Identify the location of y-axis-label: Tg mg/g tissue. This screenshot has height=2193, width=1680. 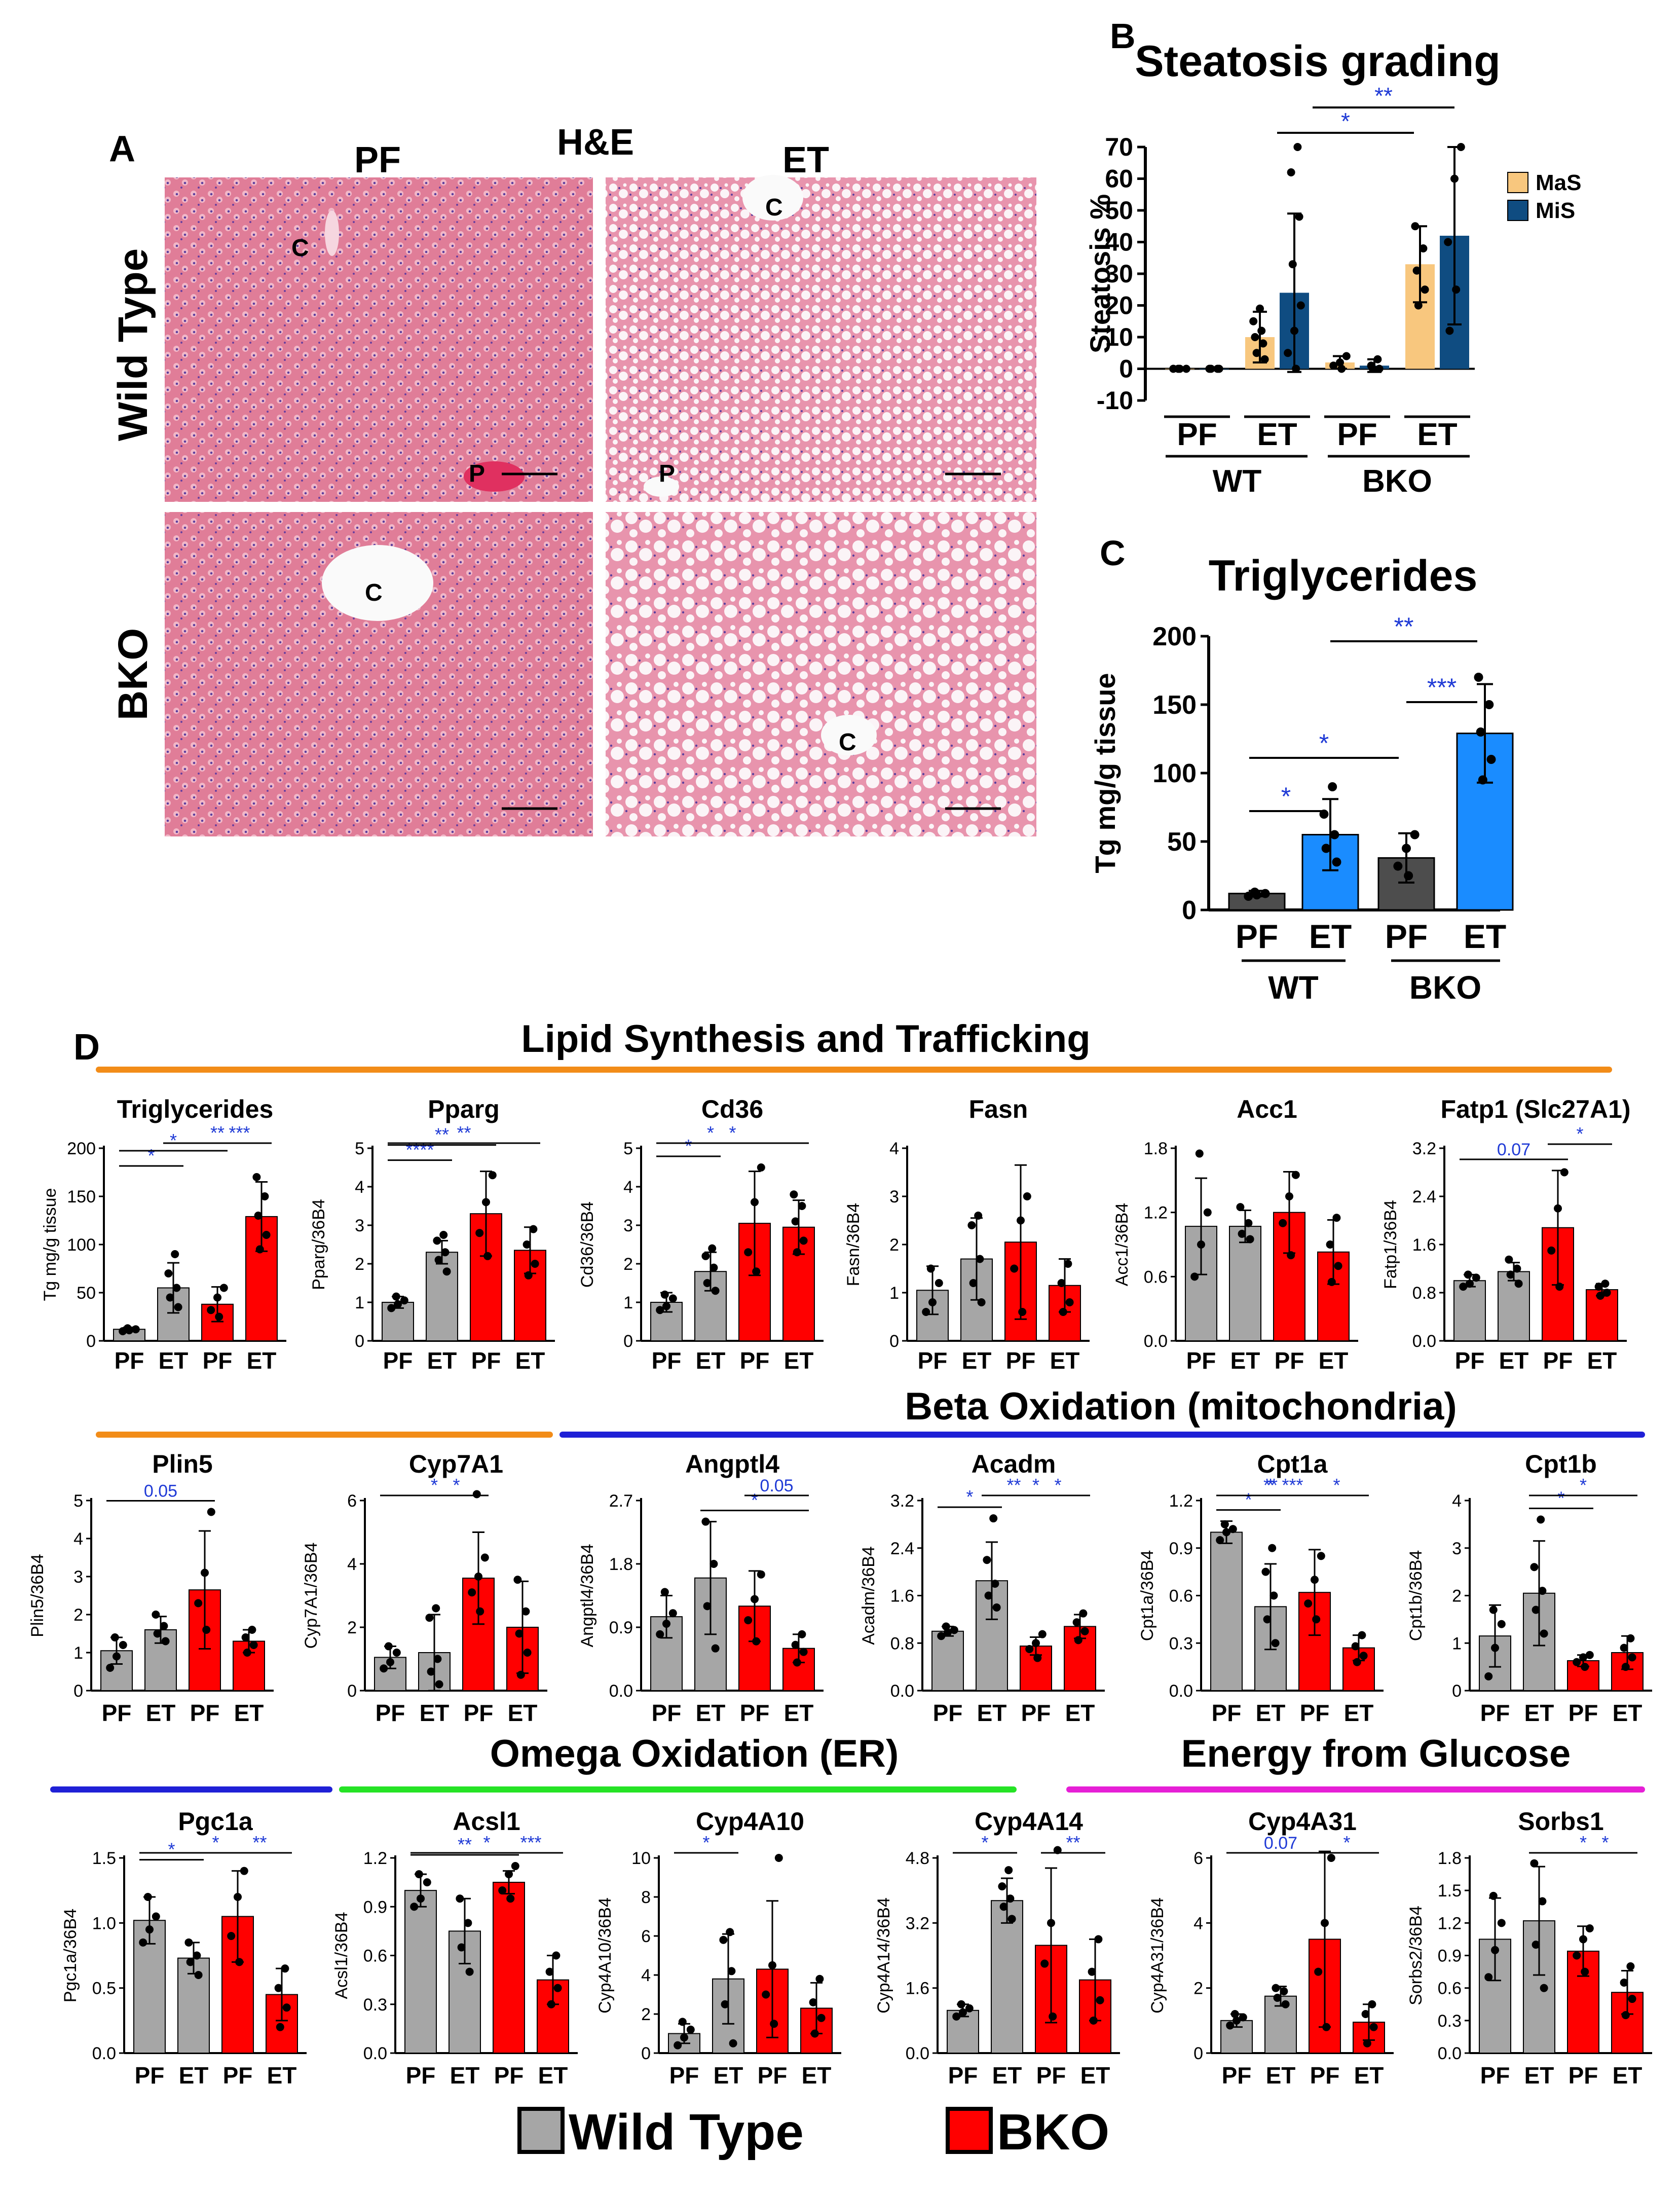
(1105, 773).